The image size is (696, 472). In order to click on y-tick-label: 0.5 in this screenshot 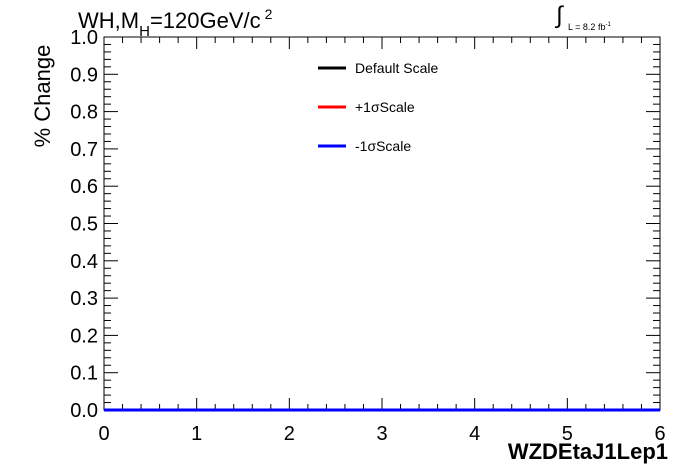, I will do `click(84, 225)`.